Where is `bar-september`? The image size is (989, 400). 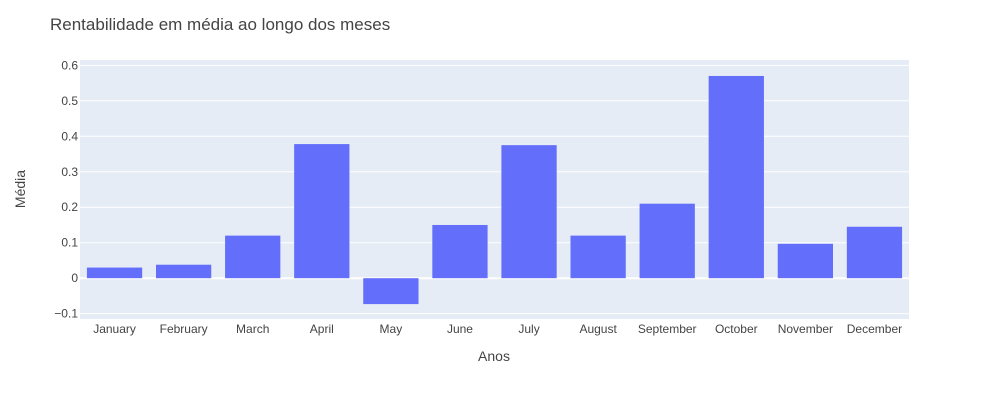
bar-september is located at coordinates (667, 241).